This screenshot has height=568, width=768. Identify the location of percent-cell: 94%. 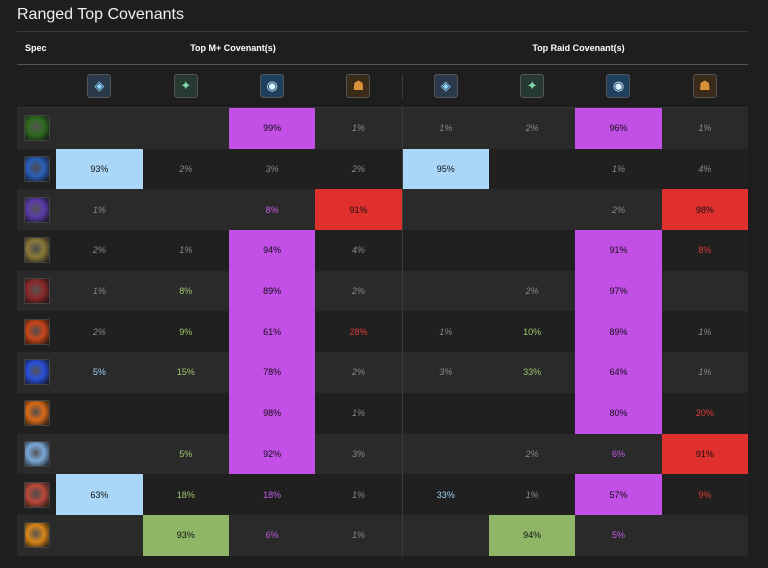
(272, 250).